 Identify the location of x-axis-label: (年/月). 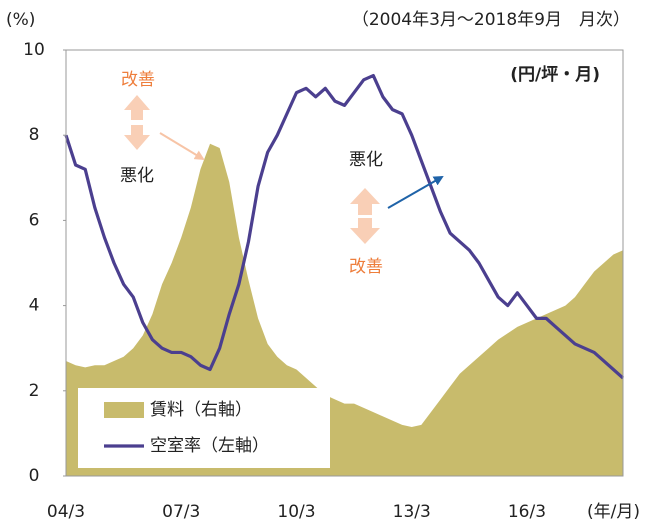
(613, 512).